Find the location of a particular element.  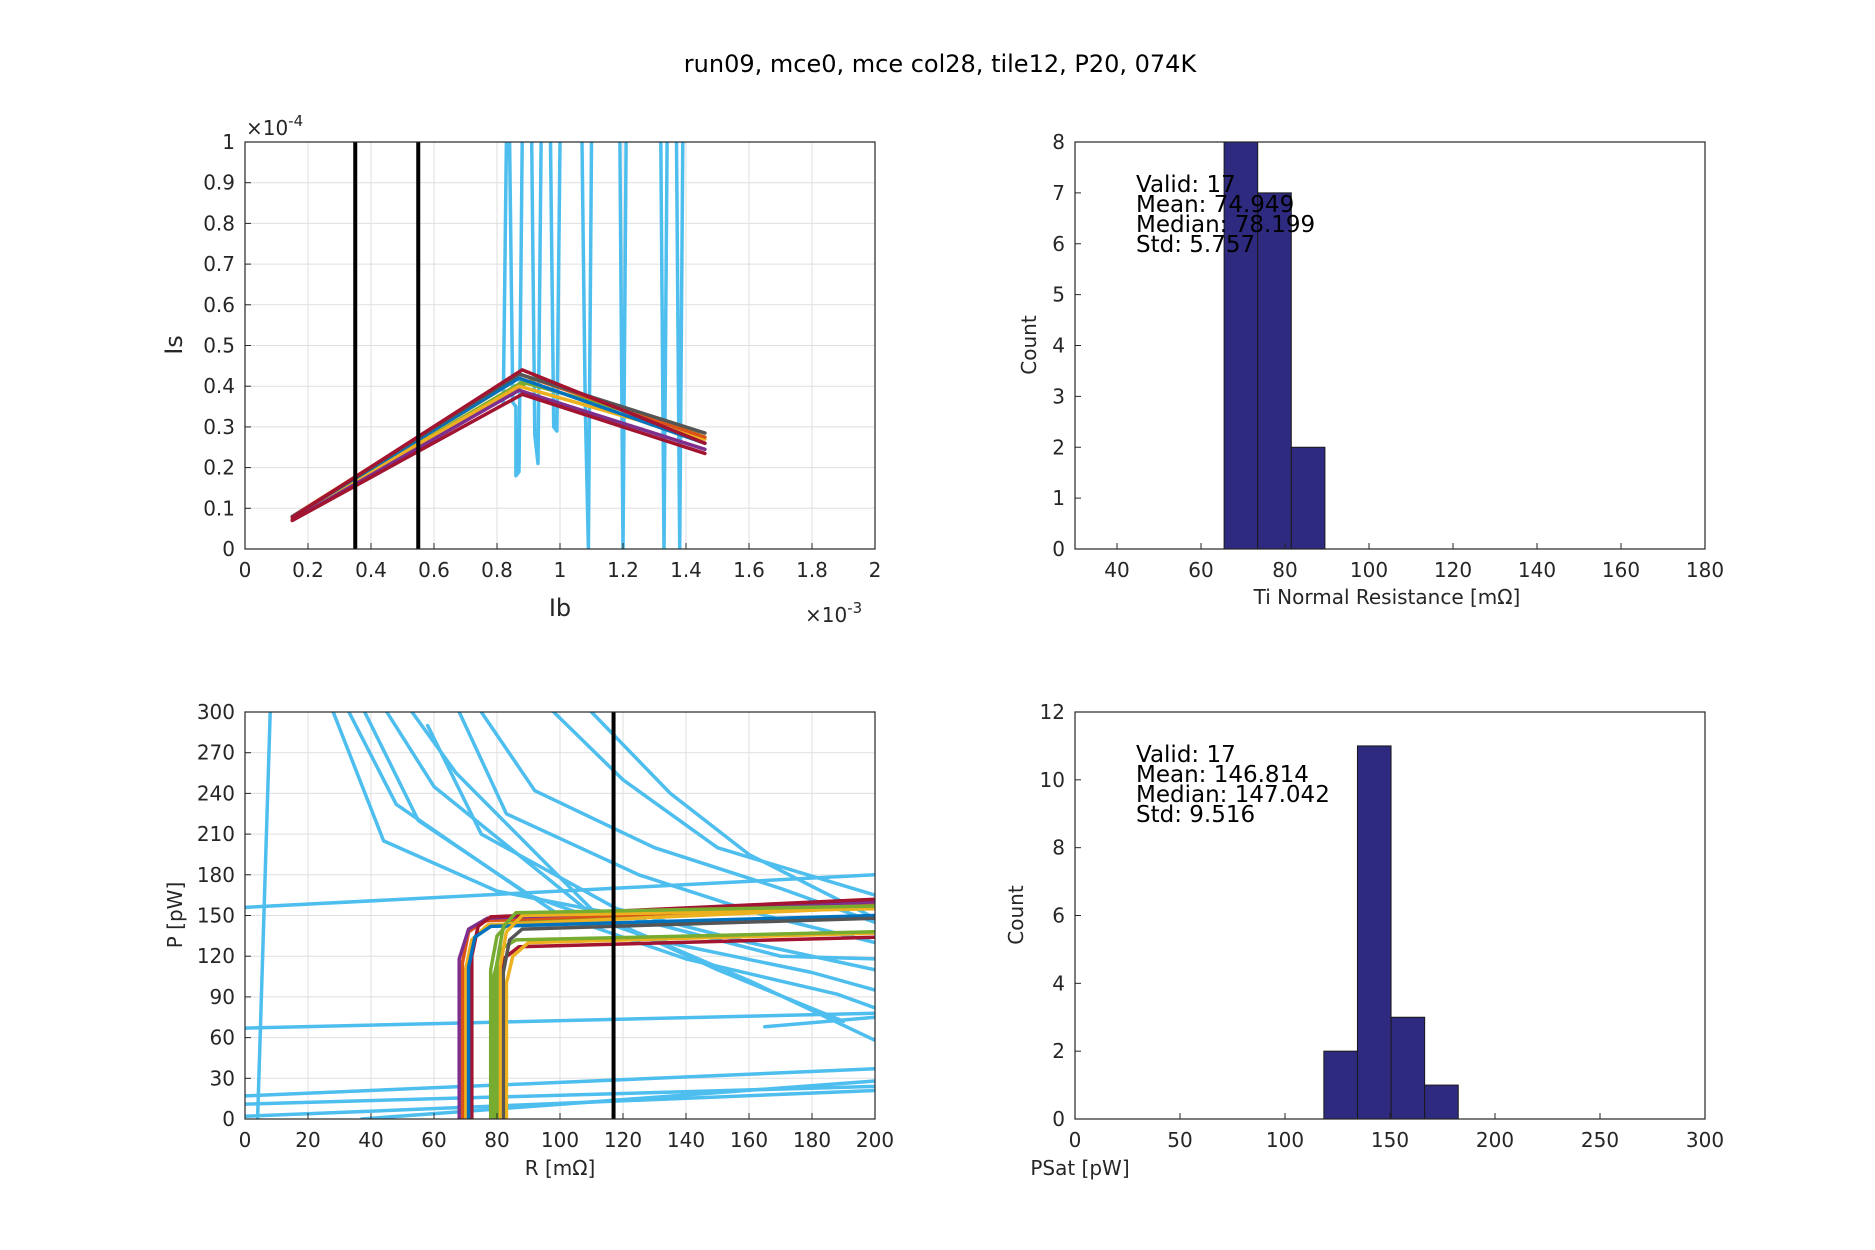

x-tick-label-4: 120 is located at coordinates (1453, 570).